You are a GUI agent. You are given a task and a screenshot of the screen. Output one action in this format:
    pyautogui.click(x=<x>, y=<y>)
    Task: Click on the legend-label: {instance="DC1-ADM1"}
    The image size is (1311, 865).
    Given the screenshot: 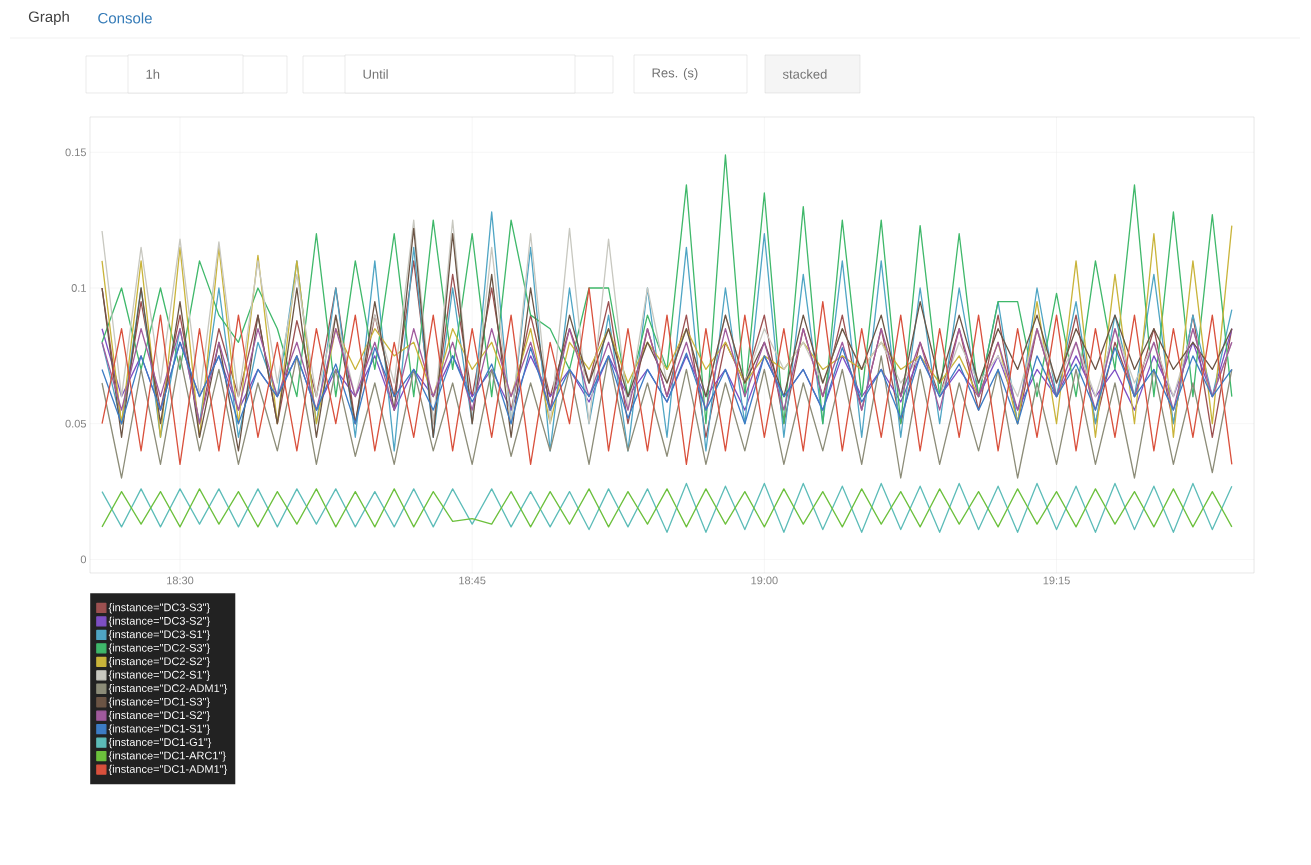 What is the action you would take?
    pyautogui.click(x=168, y=770)
    